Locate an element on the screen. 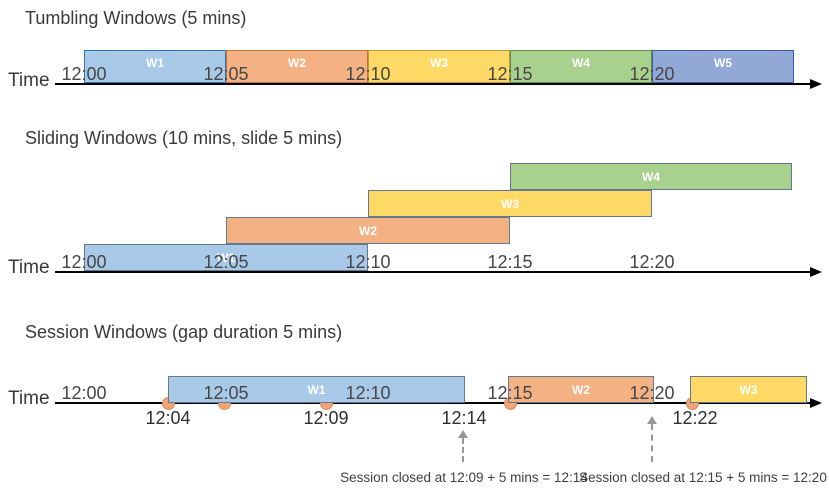  session-window-w1: W1 is located at coordinates (316, 389).